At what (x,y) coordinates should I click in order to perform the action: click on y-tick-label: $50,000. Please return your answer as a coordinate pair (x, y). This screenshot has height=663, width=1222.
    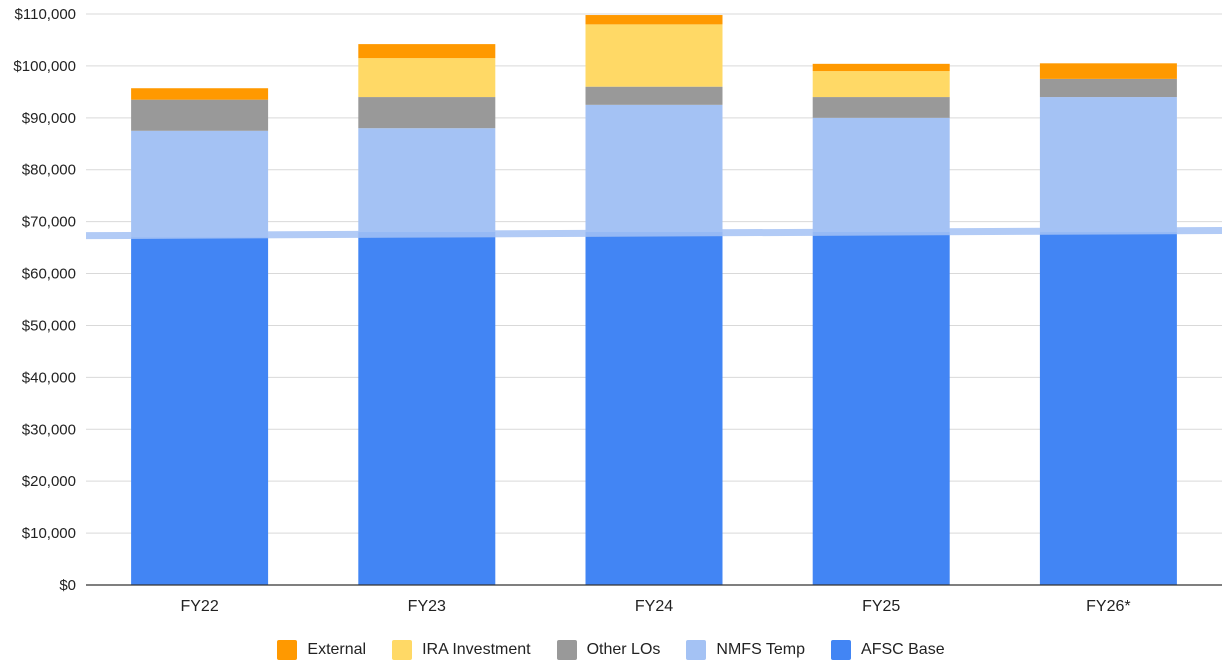
    Looking at the image, I should click on (49, 325).